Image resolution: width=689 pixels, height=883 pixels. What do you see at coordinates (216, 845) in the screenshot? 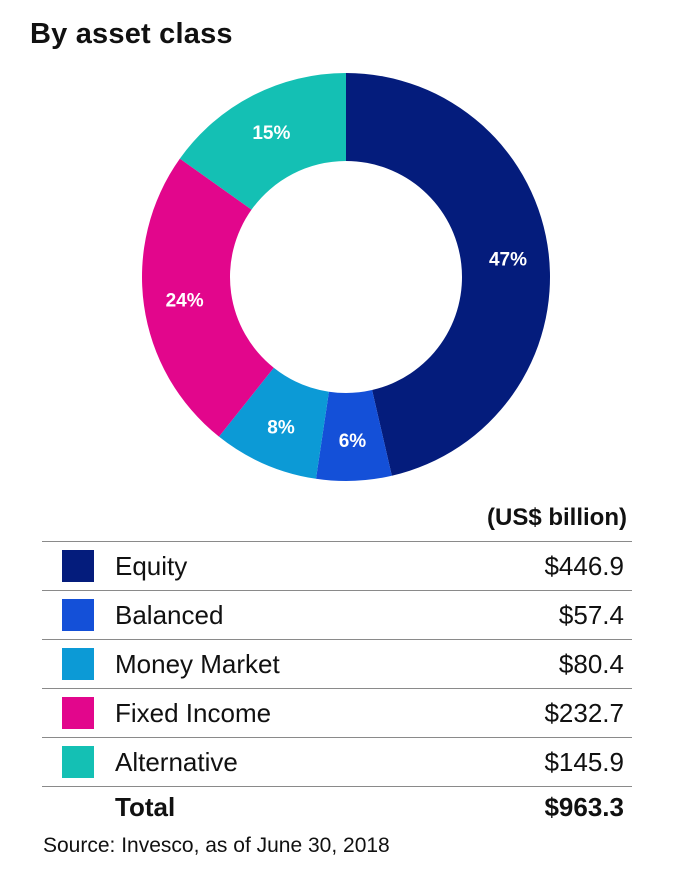
I see `source-note: Source: Invesco, as of June 30, 2018` at bounding box center [216, 845].